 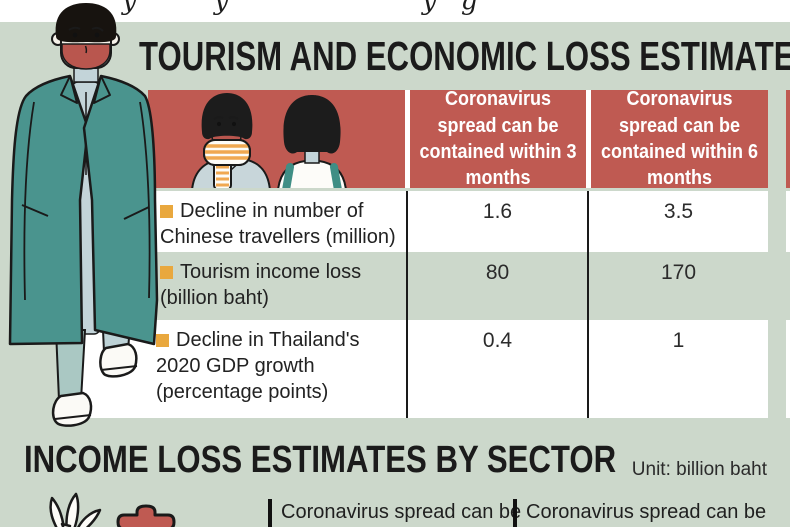 I want to click on sector-section-title: INCOME LOSS ESTIMATES BY SECTOR, so click(x=320, y=460).